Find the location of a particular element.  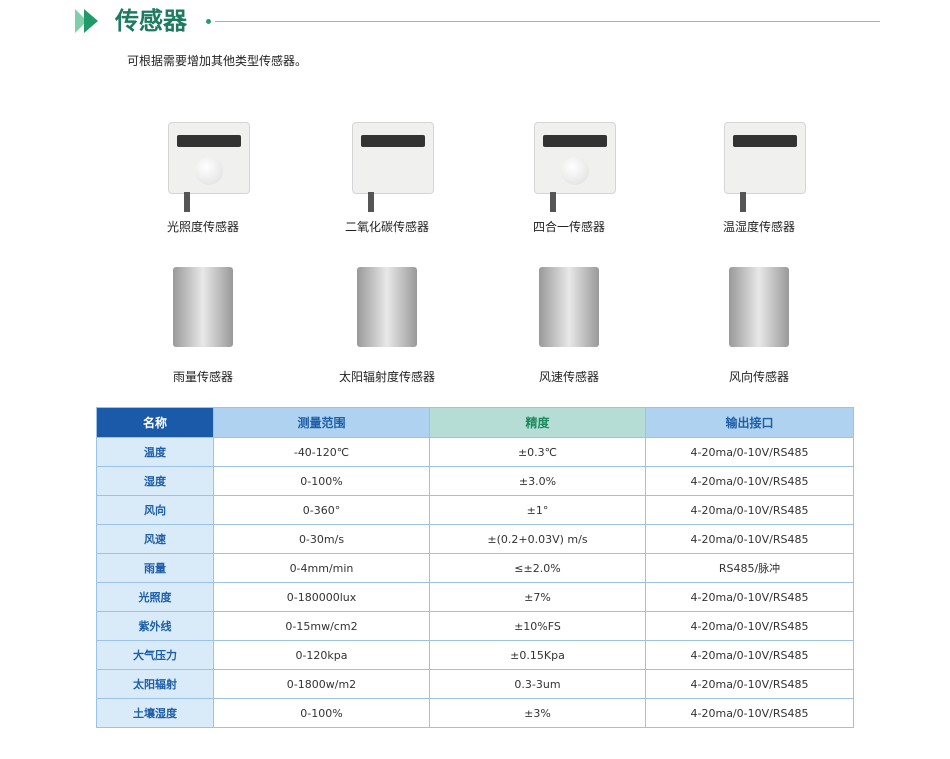

table-row: 土壤湿度 0-100% ±3% 4-20ma/0-10V/RS485 is located at coordinates (475, 713).